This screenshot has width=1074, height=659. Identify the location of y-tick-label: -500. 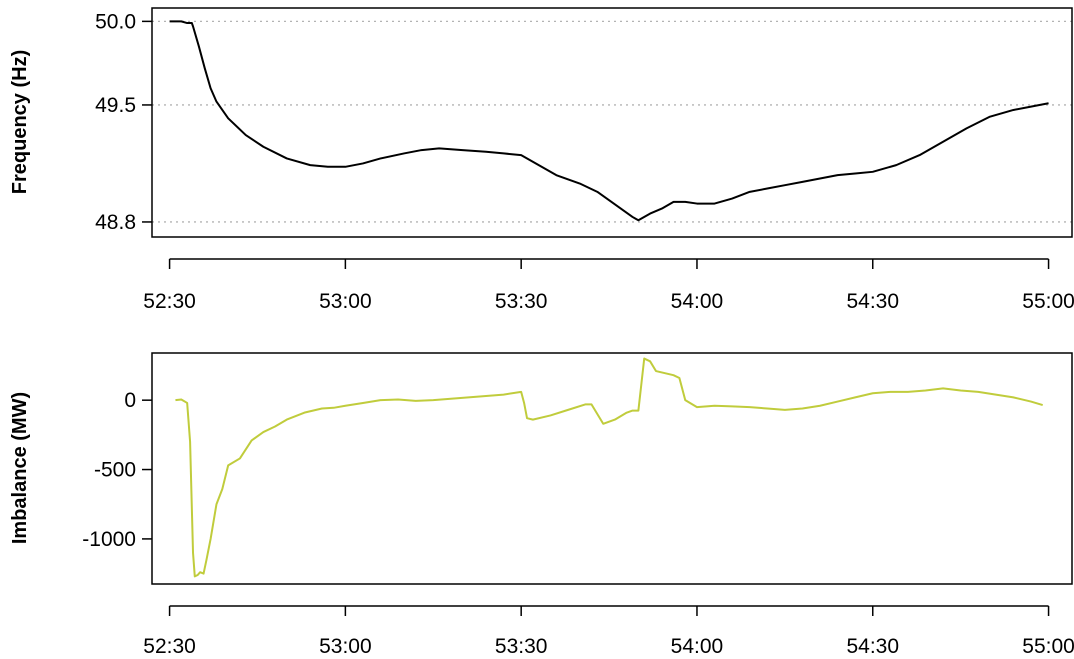
(115, 470).